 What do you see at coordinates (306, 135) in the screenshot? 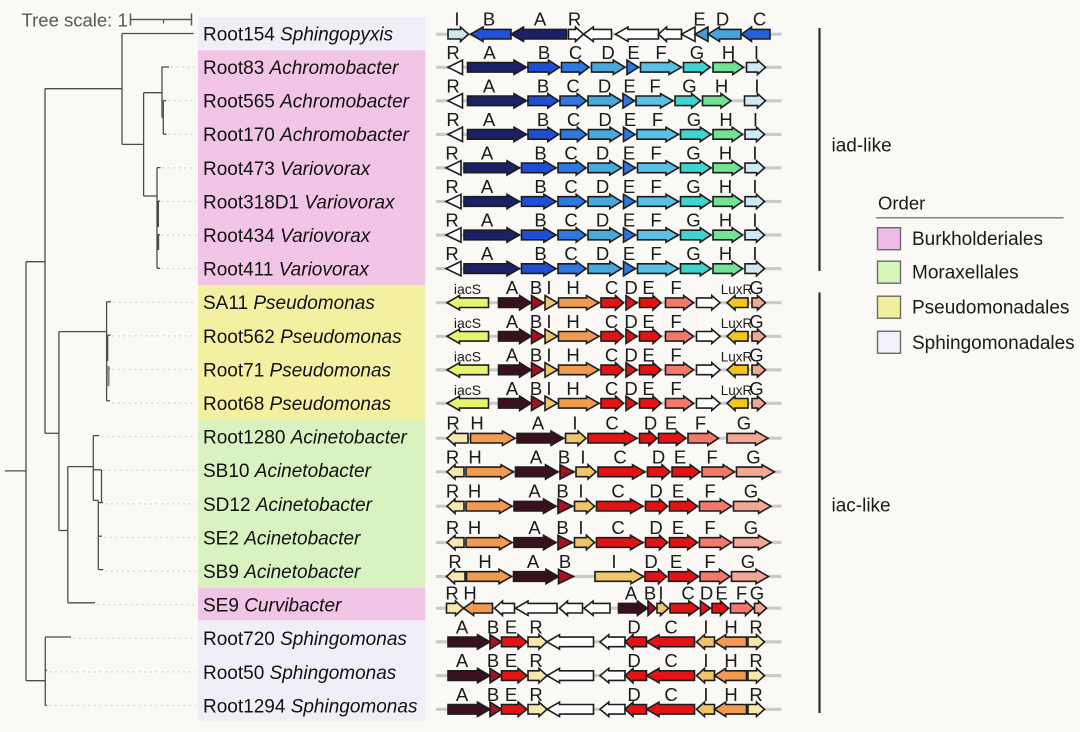
I see `svg-text: Root170 Achromobacter` at bounding box center [306, 135].